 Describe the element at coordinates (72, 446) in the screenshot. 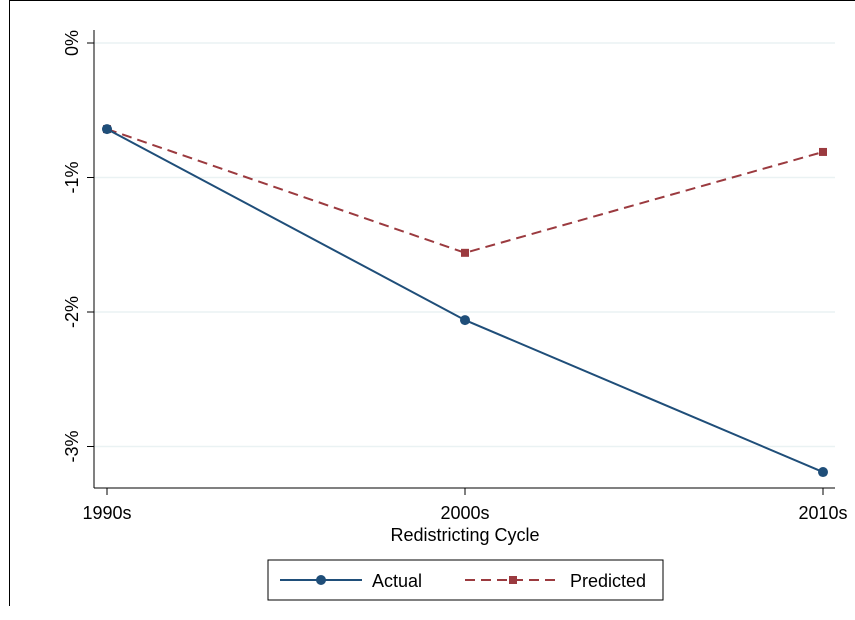

I see `y-tick-label: -3%` at that location.